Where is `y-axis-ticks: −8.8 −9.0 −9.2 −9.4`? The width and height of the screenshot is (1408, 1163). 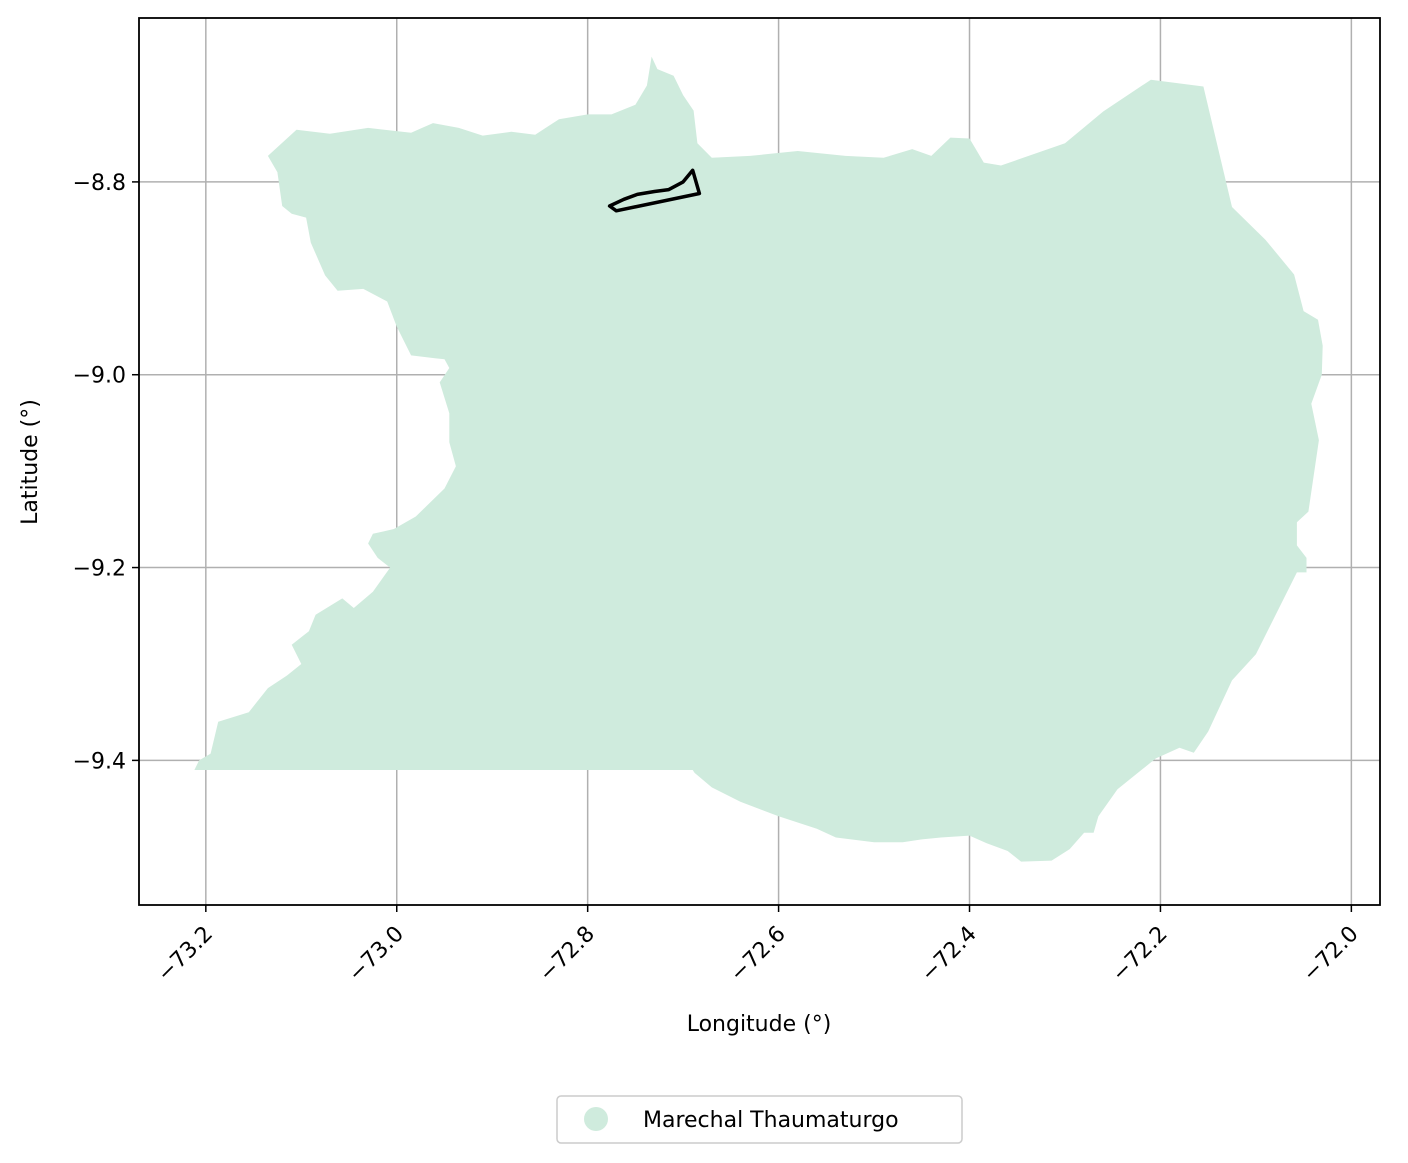 y-axis-ticks: −8.8 −9.0 −9.2 −9.4 is located at coordinates (106, 472).